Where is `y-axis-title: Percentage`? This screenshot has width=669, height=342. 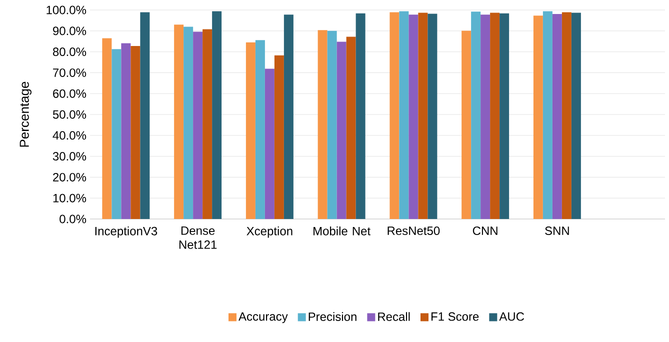
y-axis-title: Percentage is located at coordinates (26, 114).